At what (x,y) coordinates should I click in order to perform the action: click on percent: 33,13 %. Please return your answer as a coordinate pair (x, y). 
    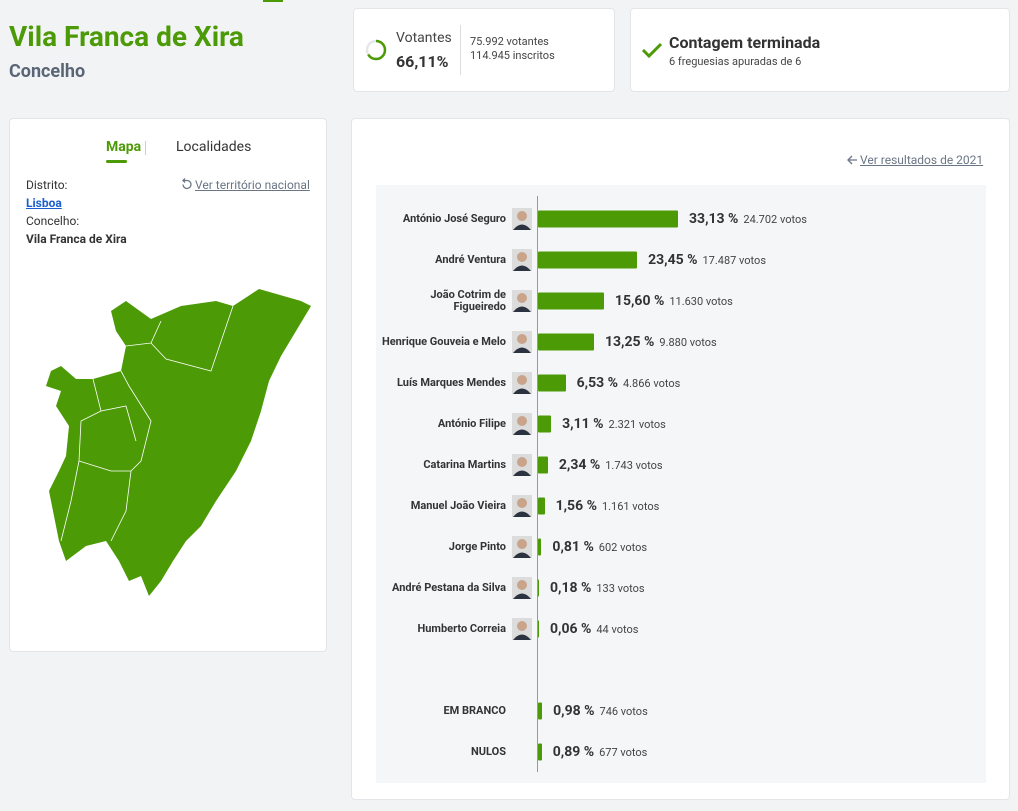
    Looking at the image, I should click on (714, 219).